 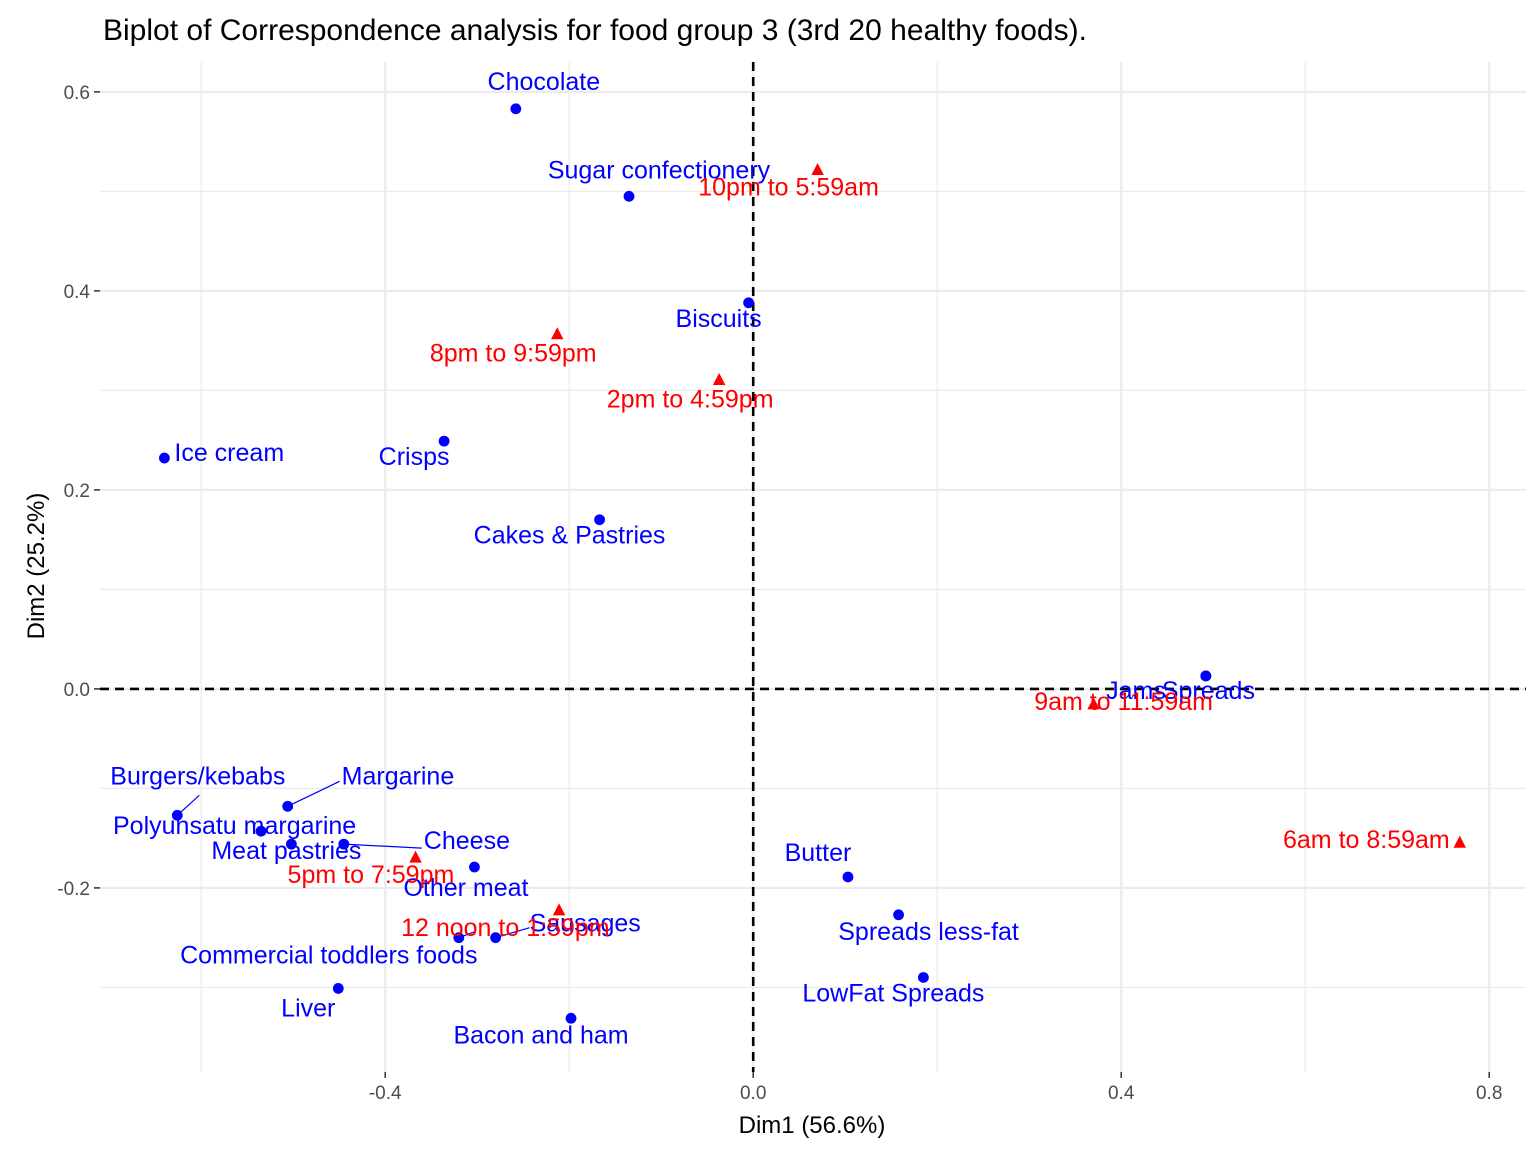 I want to click on y-axis-title: Dim2 (25.2%), so click(x=36, y=566).